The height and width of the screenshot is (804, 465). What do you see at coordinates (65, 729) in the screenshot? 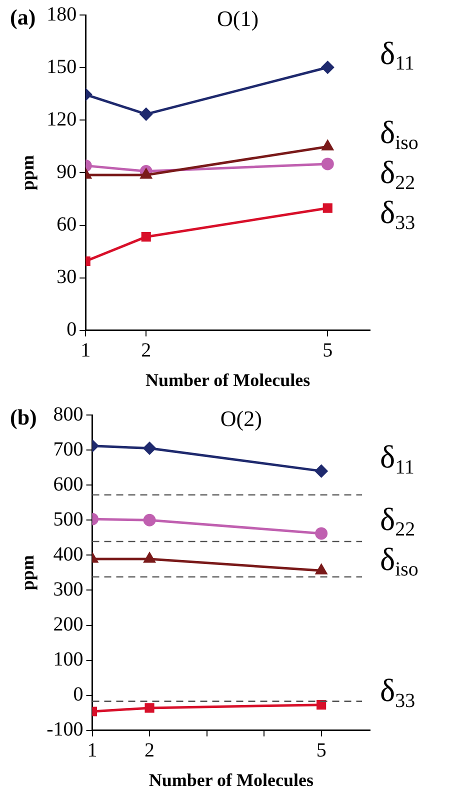
I see `y-tick-label: -100` at bounding box center [65, 729].